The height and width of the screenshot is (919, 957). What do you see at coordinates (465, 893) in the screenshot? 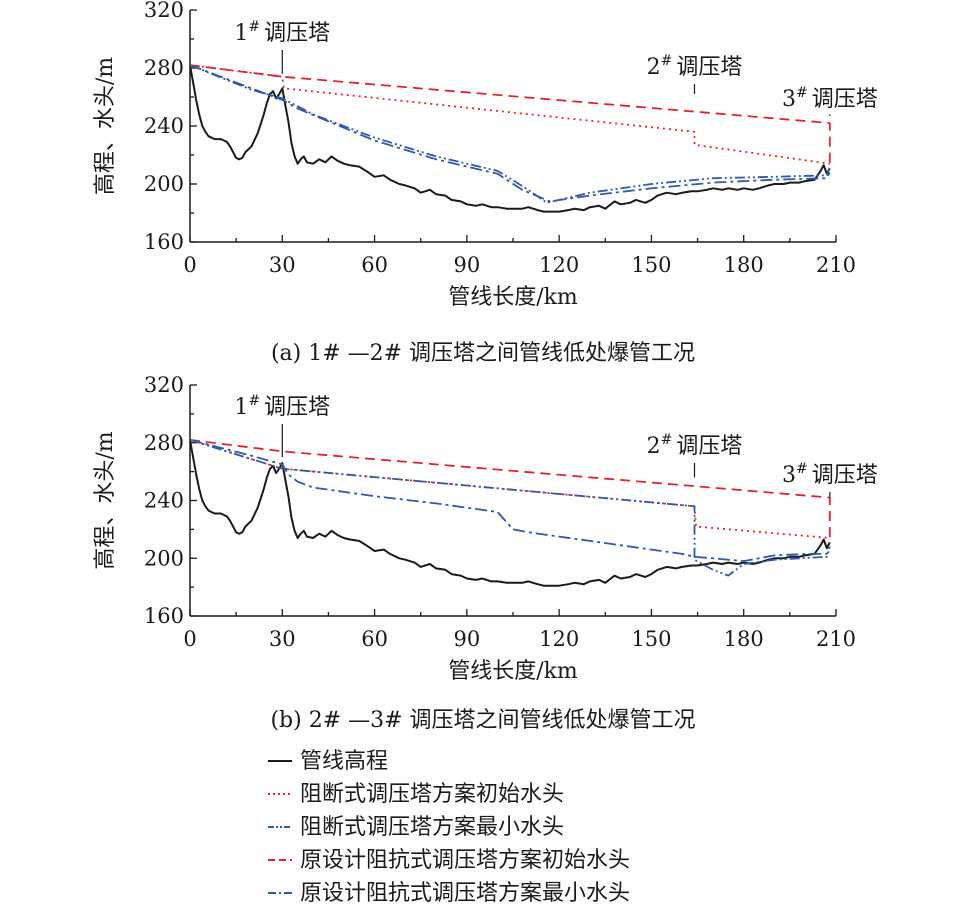
I see `legend-label-original_min: 原设计阻抗式调压塔方案最小水头` at bounding box center [465, 893].